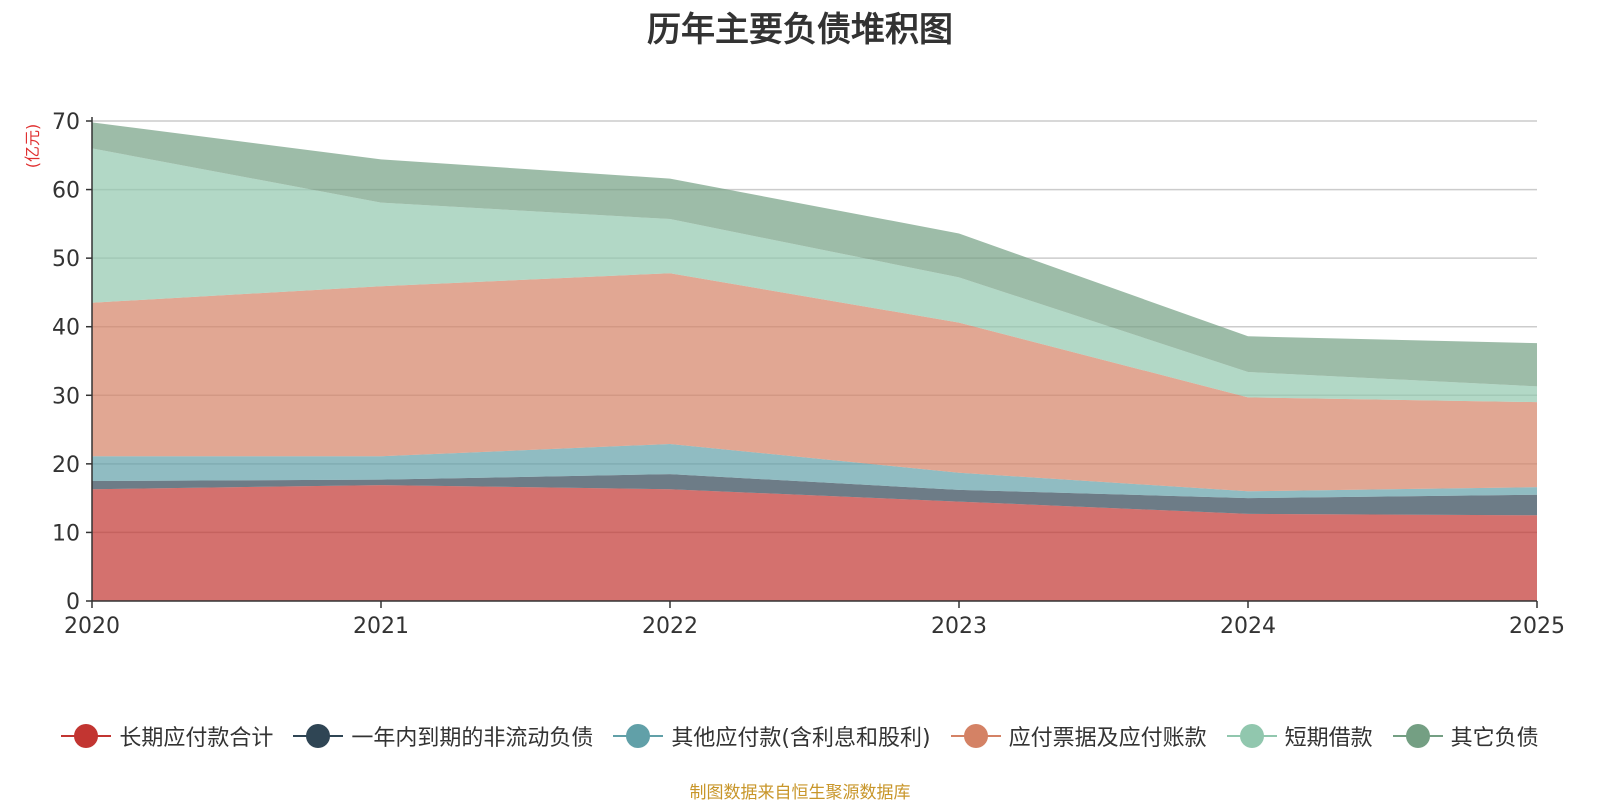 The image size is (1600, 803). I want to click on legend-item-1: 一年内到期的非流动负债, so click(443, 736).